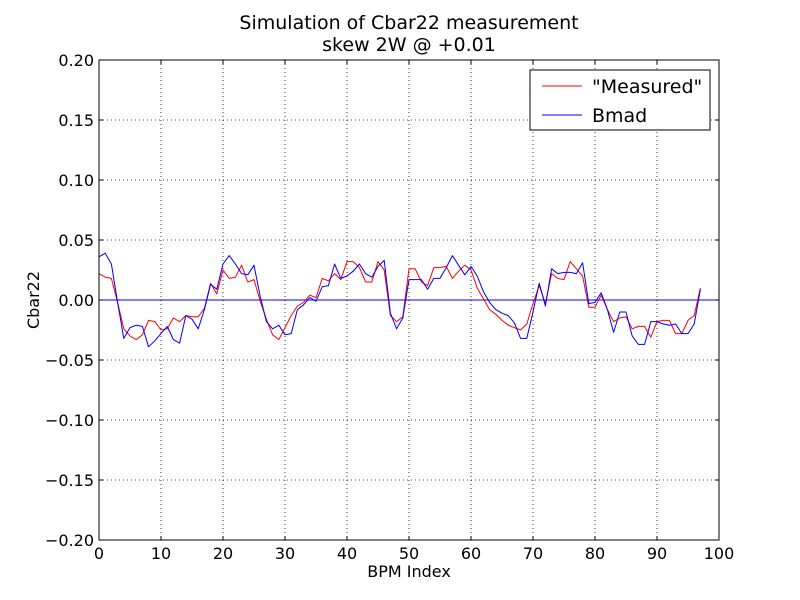  Describe the element at coordinates (76, 300) in the screenshot. I see `y-tick-label: 0.00` at that location.